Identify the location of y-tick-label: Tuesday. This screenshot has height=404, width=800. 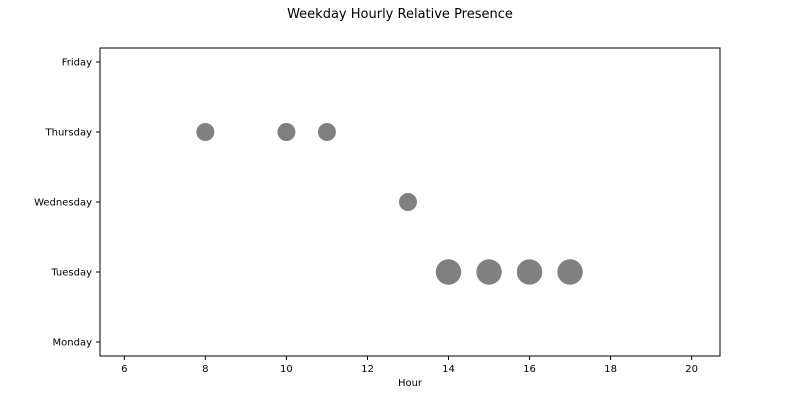
(71, 273).